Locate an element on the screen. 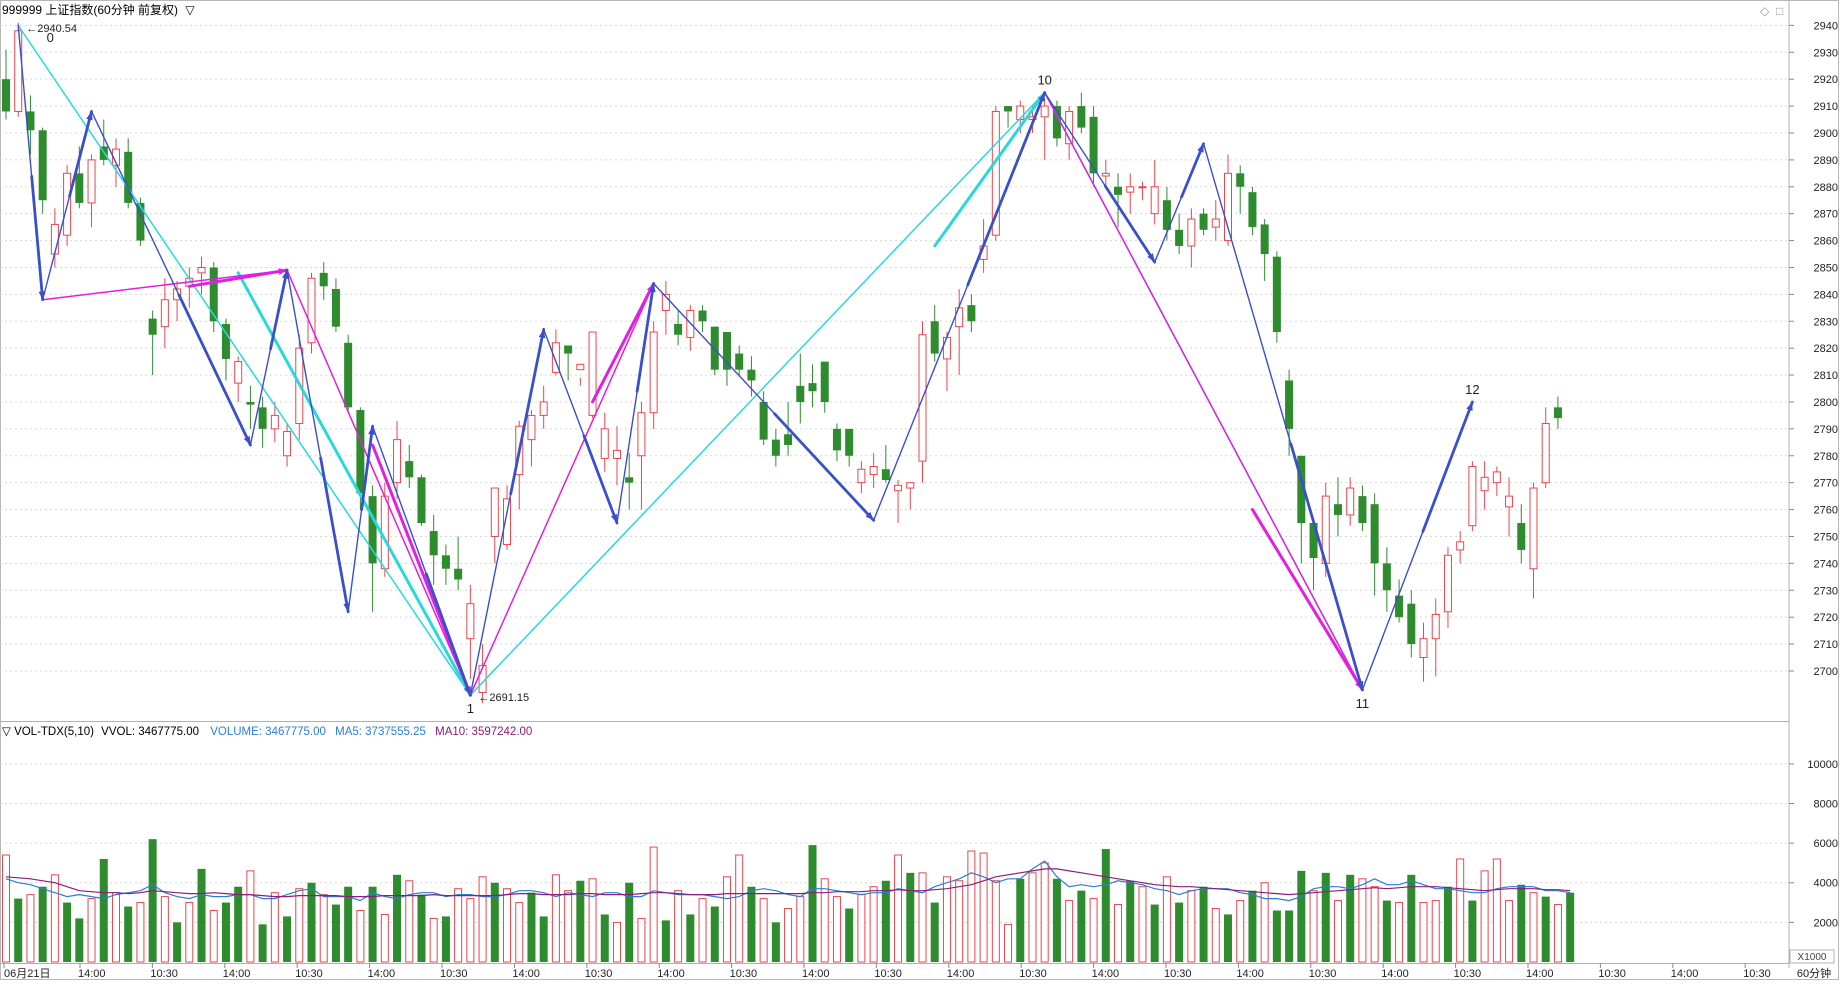  volume-axis: 2000 4000 6000 8000 10000 is located at coordinates (1813, 844).